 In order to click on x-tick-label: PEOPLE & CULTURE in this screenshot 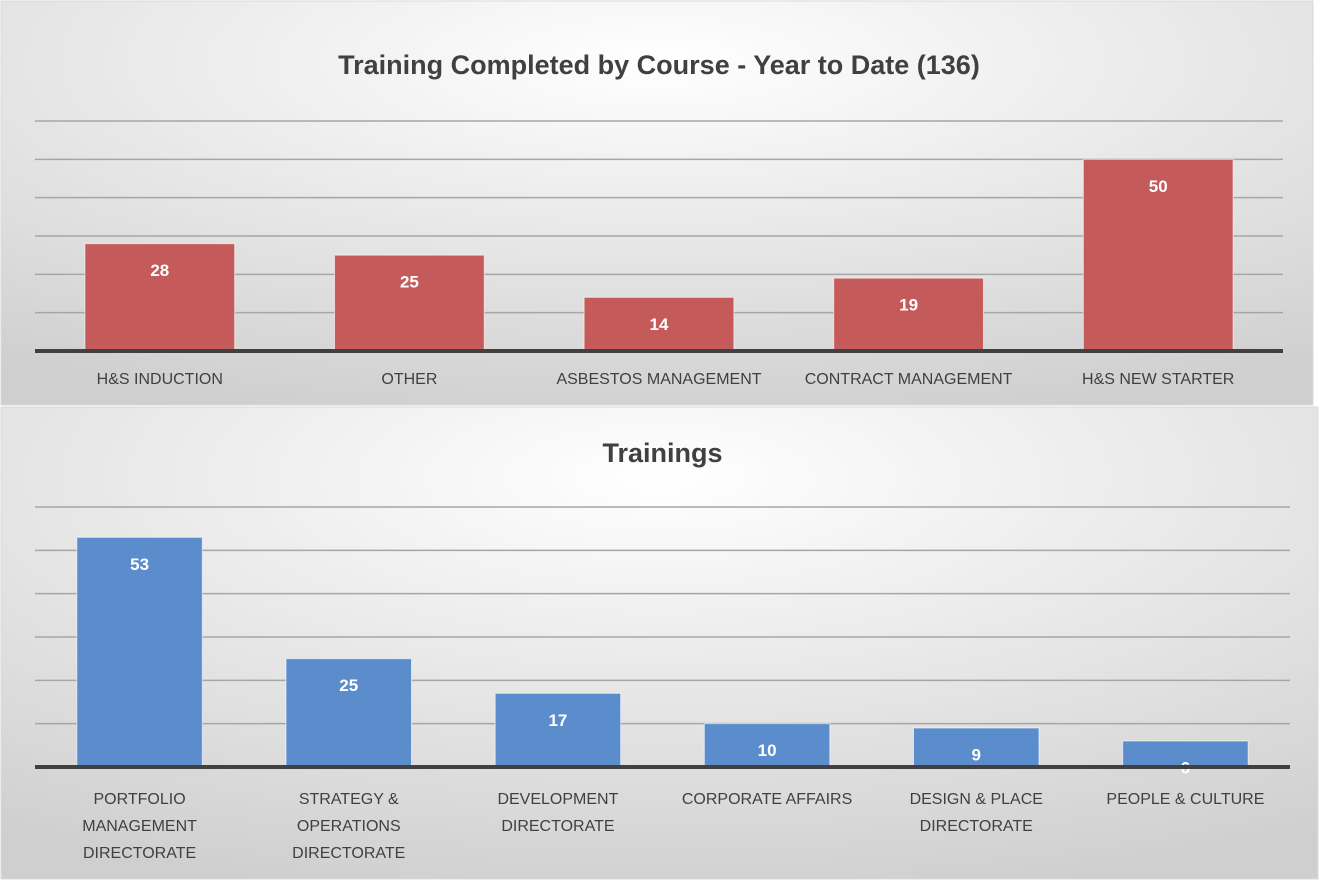, I will do `click(1185, 799)`.